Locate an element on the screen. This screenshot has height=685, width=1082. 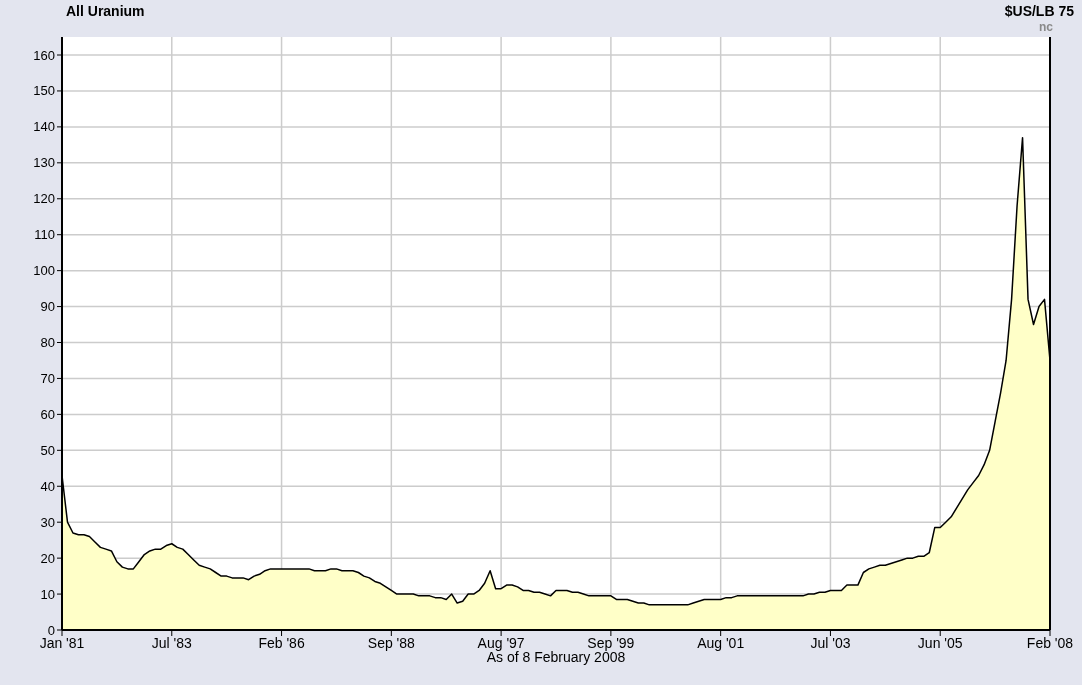
x-tick-label: Jun '05 is located at coordinates (940, 643).